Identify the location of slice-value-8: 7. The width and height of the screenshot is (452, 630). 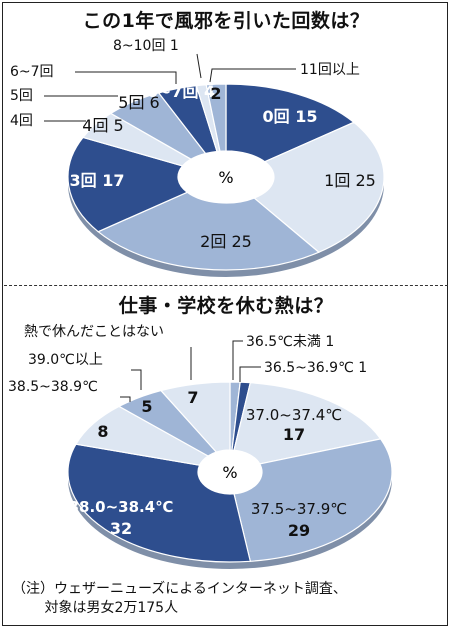
(192, 397).